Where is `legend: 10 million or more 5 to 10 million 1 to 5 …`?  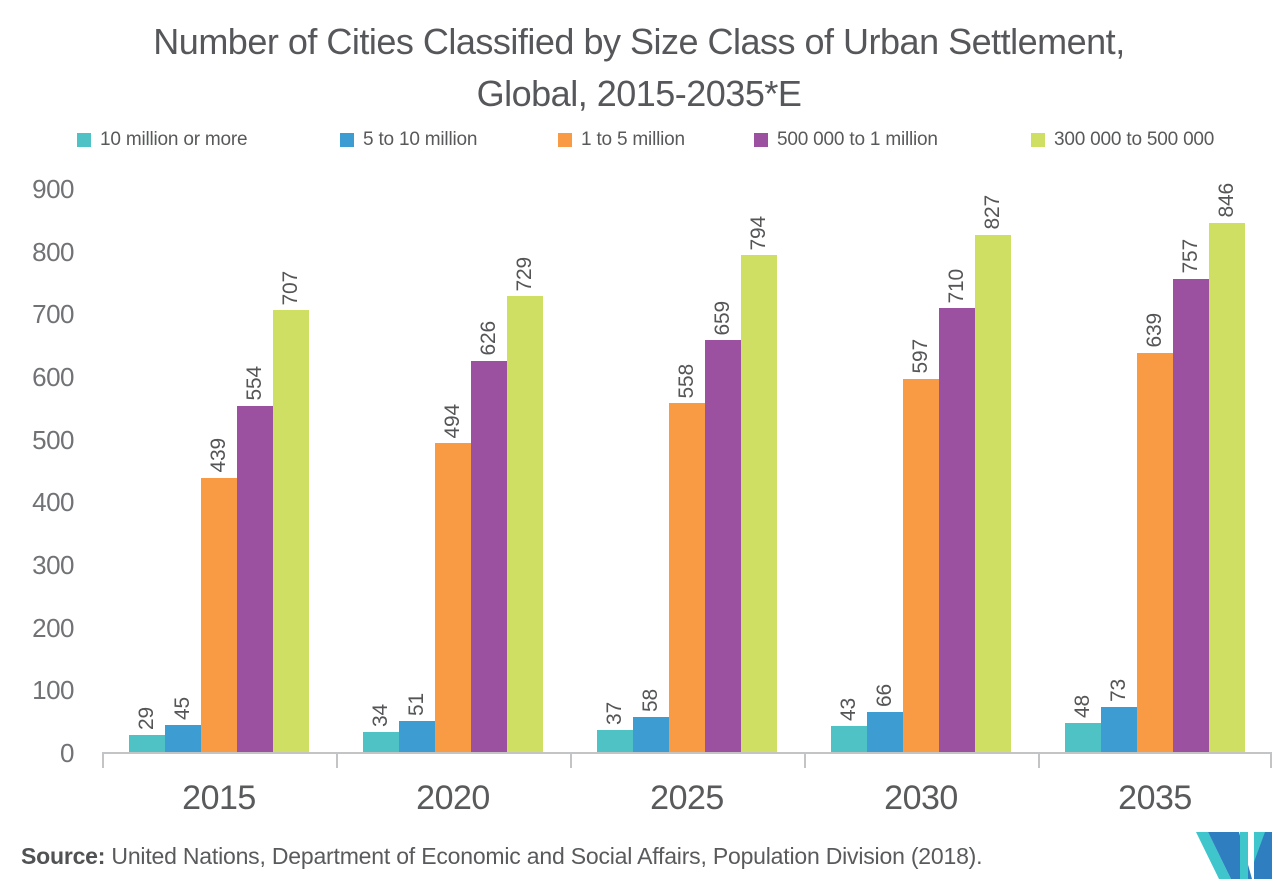
legend: 10 million or more 5 to 10 million 1 to 5 … is located at coordinates (639, 140).